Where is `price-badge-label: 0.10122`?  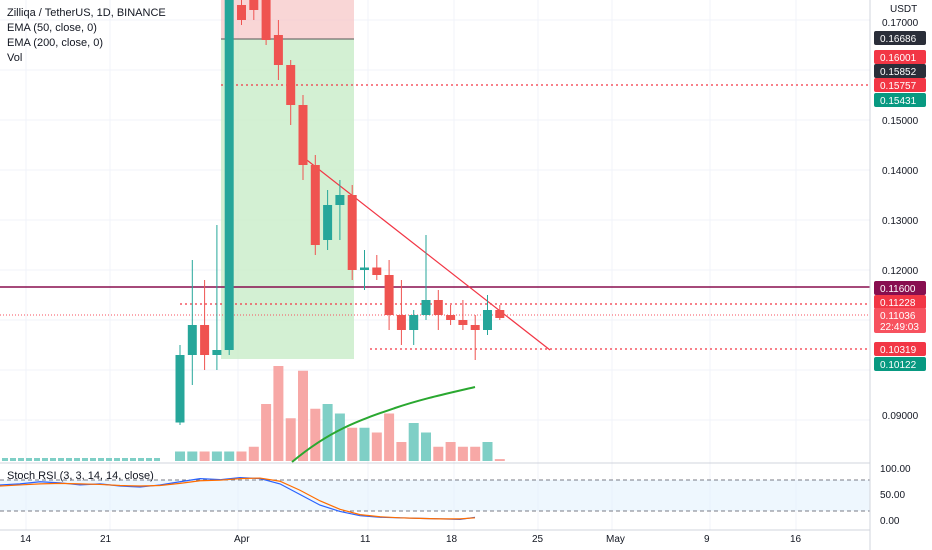
price-badge-label: 0.10122 is located at coordinates (898, 365).